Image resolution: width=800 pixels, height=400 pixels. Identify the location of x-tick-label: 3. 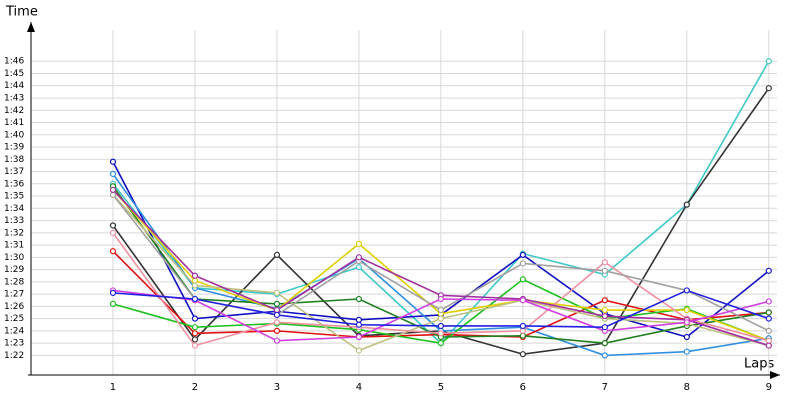
(277, 387).